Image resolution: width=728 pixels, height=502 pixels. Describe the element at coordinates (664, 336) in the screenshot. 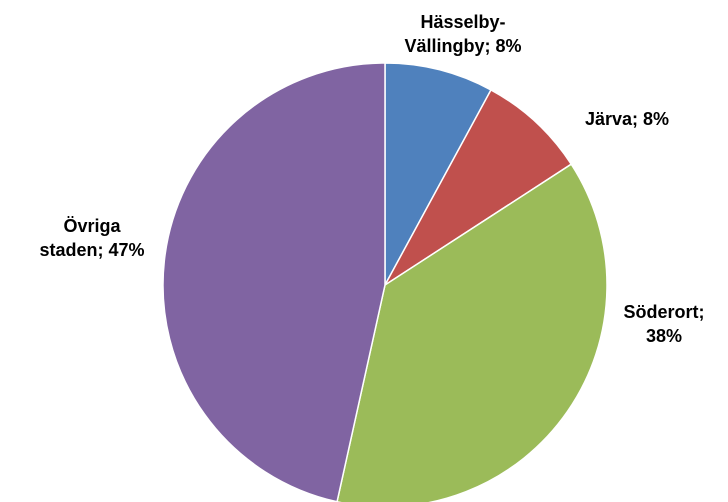

I see `data-label-line: 38%` at that location.